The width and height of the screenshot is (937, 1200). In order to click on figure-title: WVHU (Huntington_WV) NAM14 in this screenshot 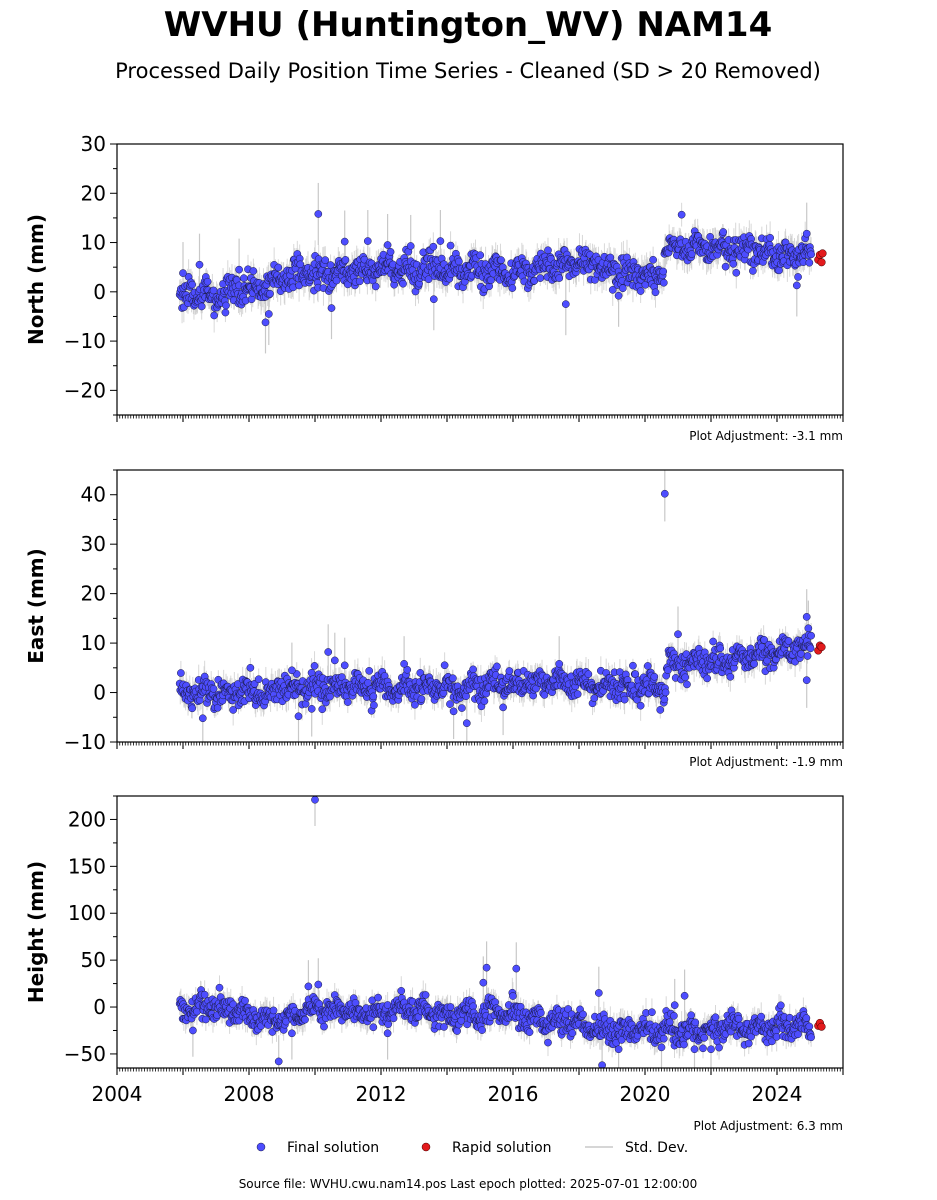, I will do `click(468, 25)`.